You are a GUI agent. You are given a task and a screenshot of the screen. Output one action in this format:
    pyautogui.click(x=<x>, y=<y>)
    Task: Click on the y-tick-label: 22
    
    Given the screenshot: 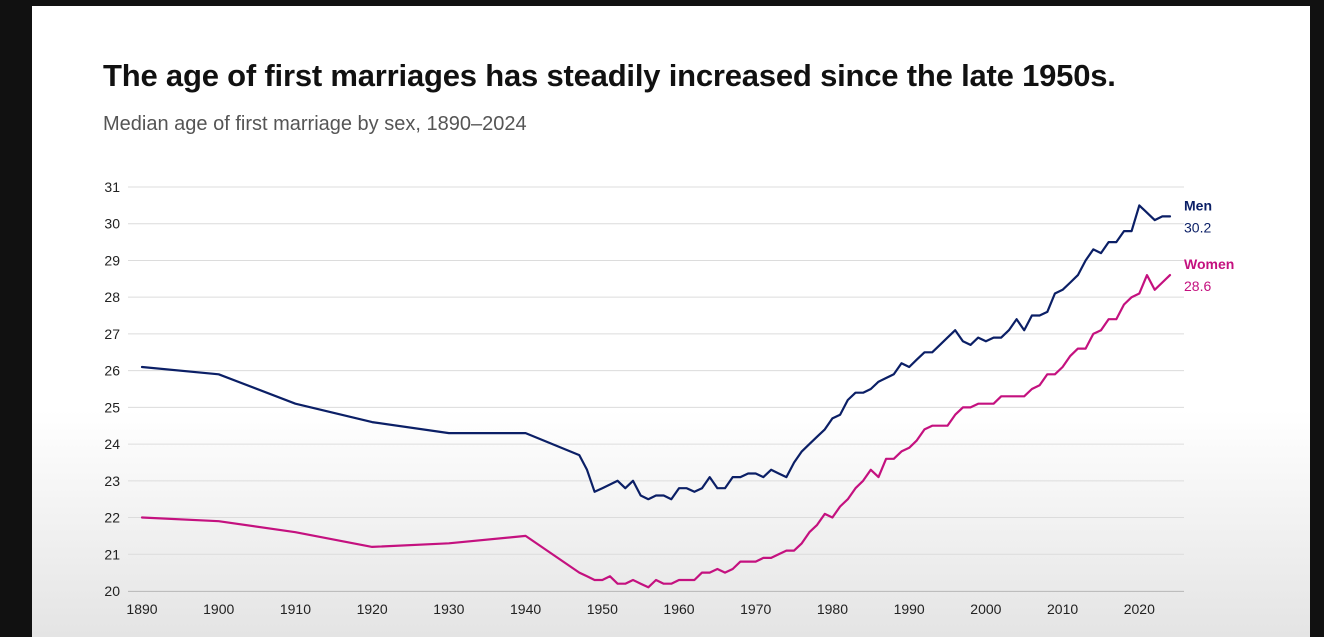 What is the action you would take?
    pyautogui.click(x=112, y=518)
    